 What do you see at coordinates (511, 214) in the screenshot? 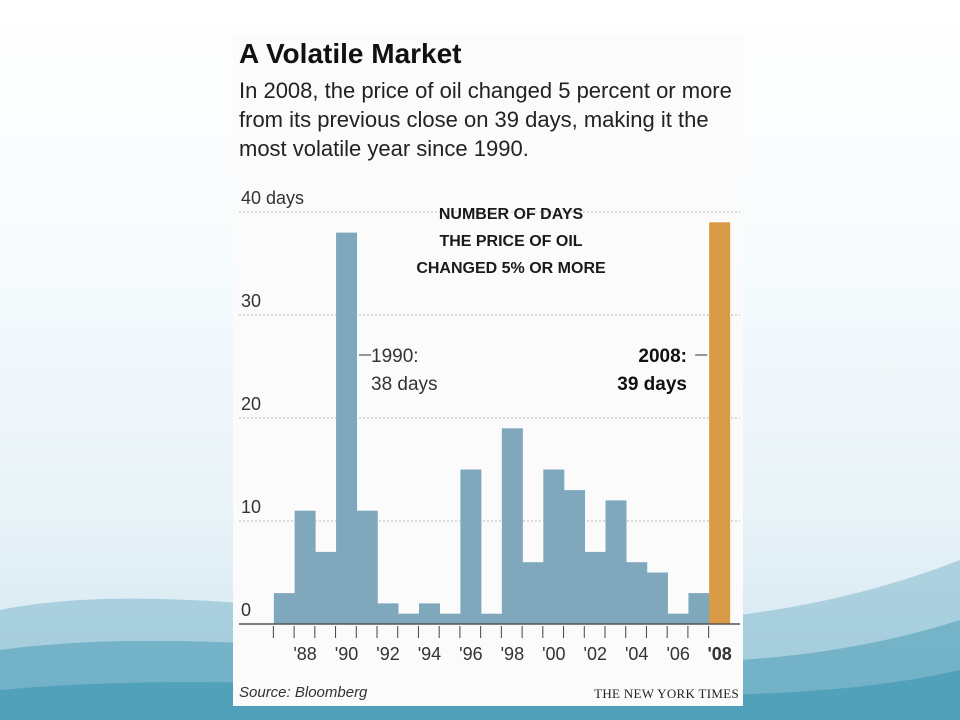
I see `chart-title-line: NUMBER OF DAYS` at bounding box center [511, 214].